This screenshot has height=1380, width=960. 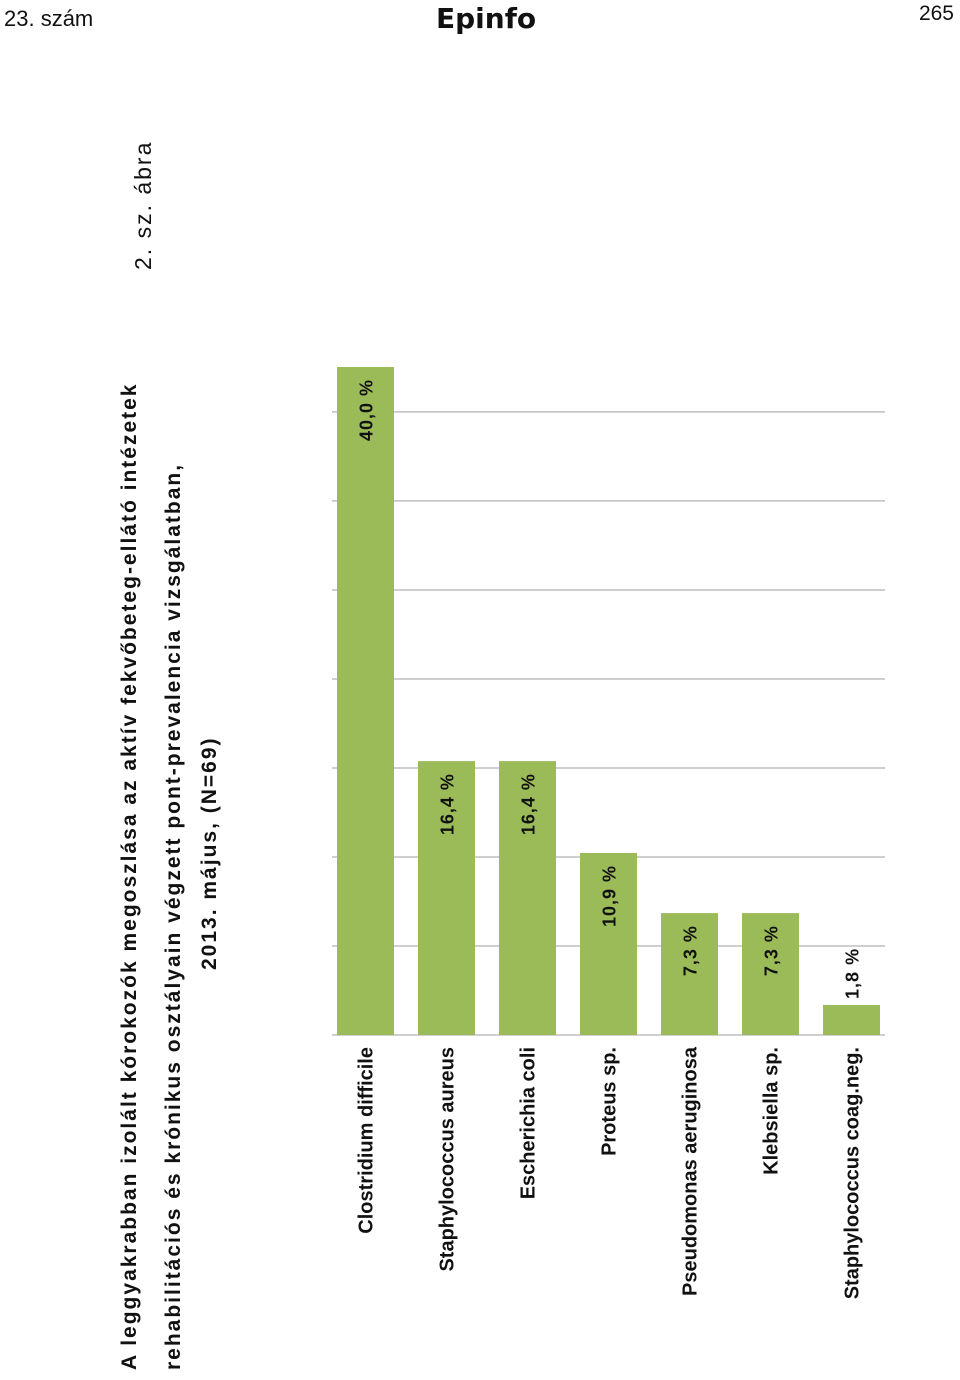 I want to click on category-label: Proteus sp., so click(x=610, y=1101).